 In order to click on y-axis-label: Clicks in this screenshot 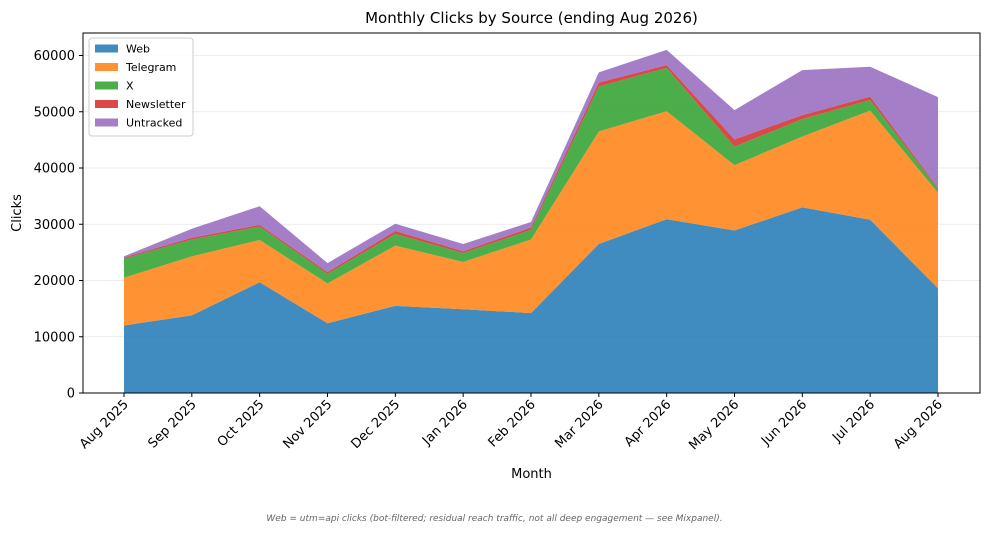, I will do `click(17, 213)`.